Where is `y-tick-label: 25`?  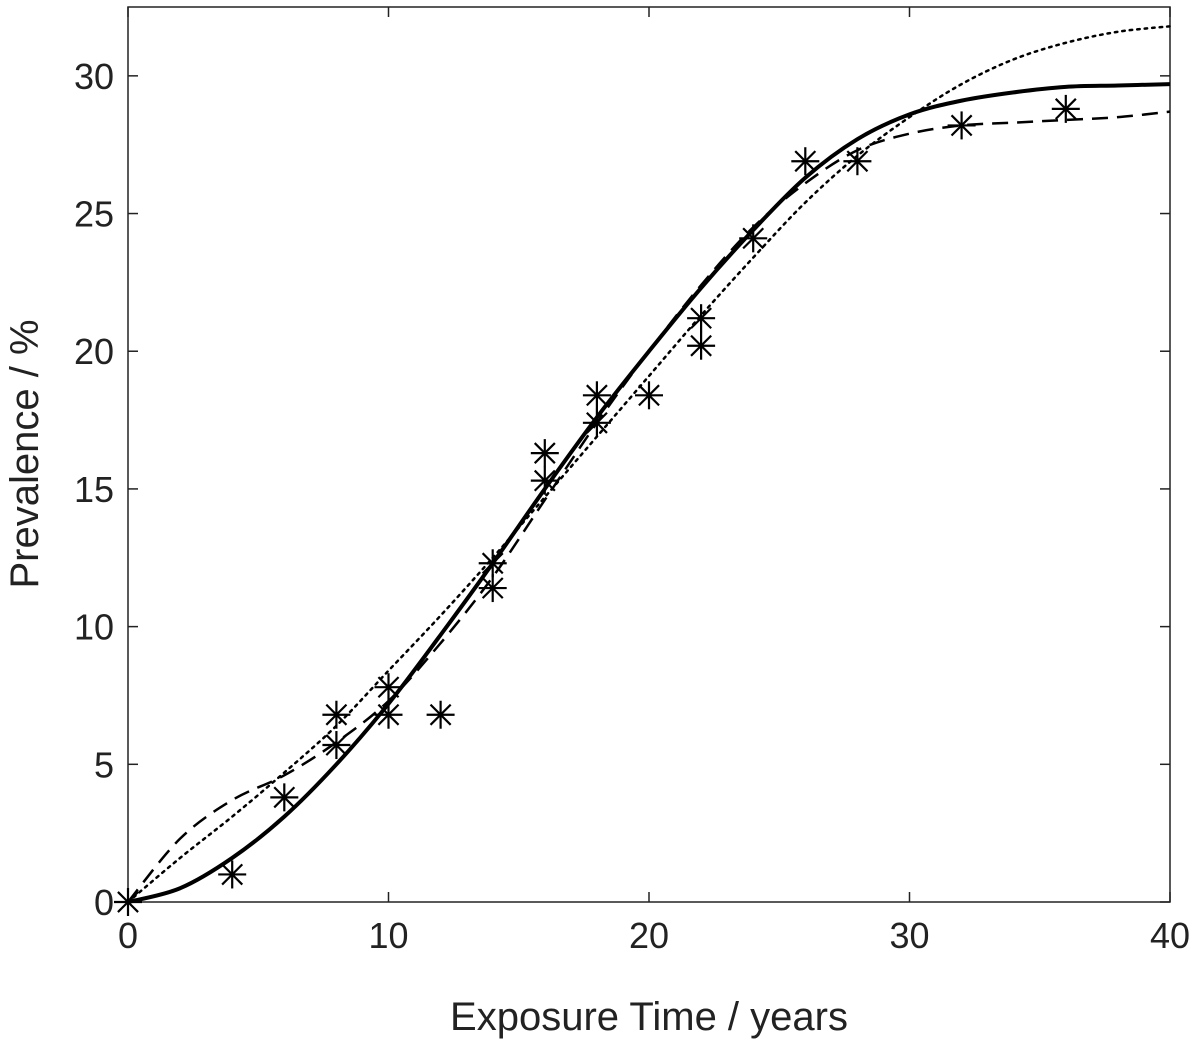 y-tick-label: 25 is located at coordinates (94, 214).